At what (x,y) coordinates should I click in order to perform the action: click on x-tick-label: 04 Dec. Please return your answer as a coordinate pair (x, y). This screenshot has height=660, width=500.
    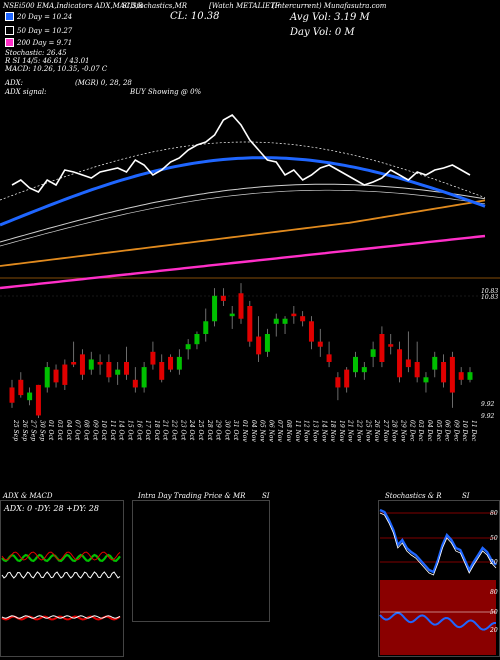
    Looking at the image, I should click on (429, 431).